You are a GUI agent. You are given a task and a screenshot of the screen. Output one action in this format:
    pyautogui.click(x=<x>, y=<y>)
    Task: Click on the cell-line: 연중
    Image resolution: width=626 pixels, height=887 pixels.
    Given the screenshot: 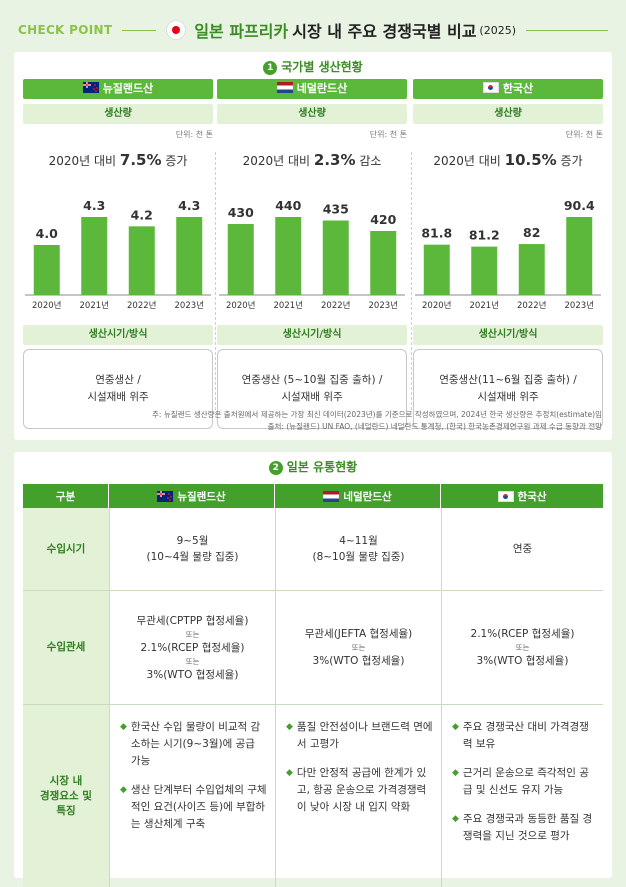 What is the action you would take?
    pyautogui.click(x=522, y=549)
    